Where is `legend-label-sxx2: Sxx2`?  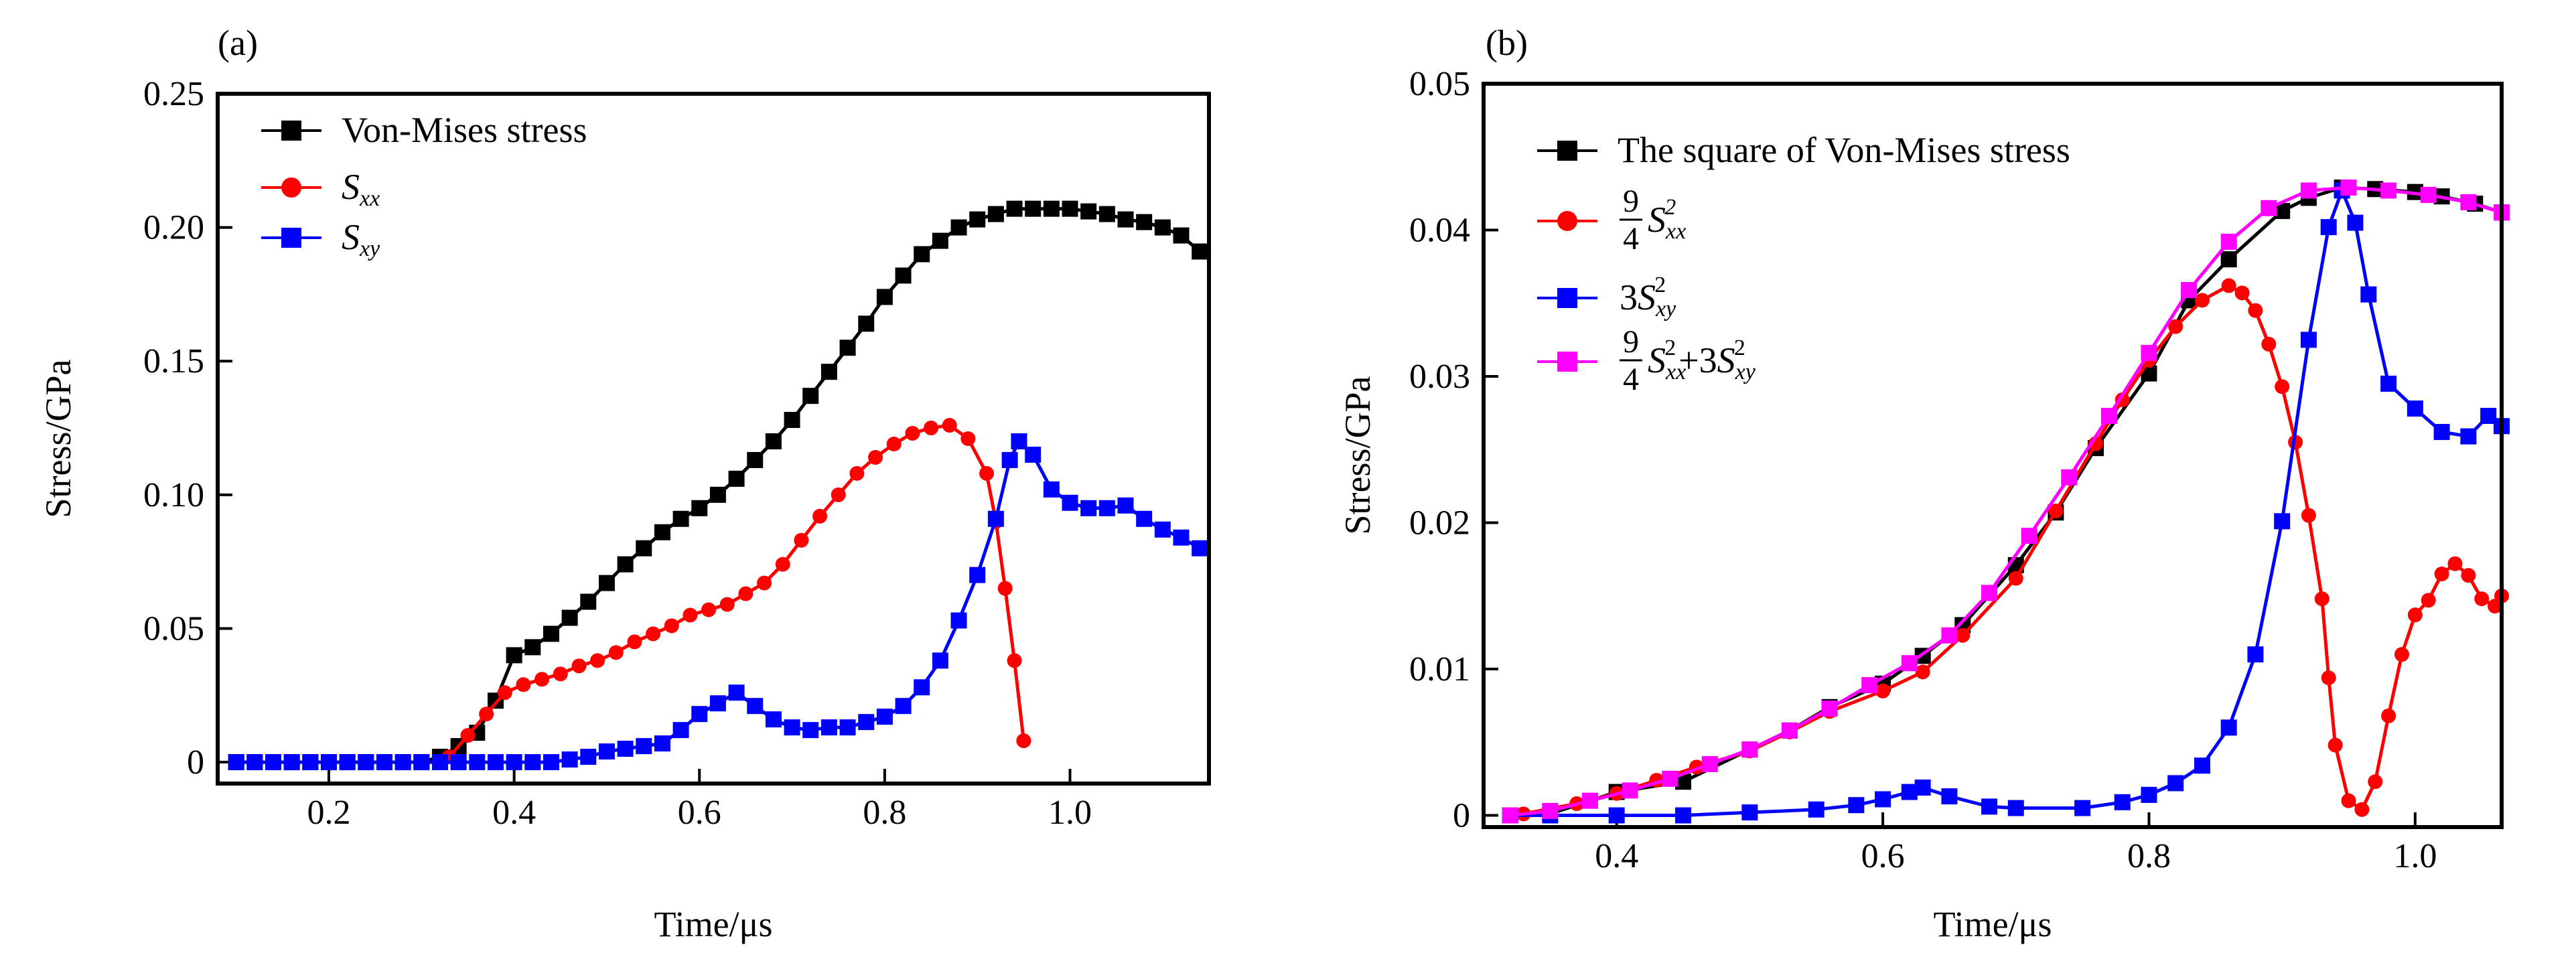
legend-label-sxx2: Sxx2 is located at coordinates (1667, 219).